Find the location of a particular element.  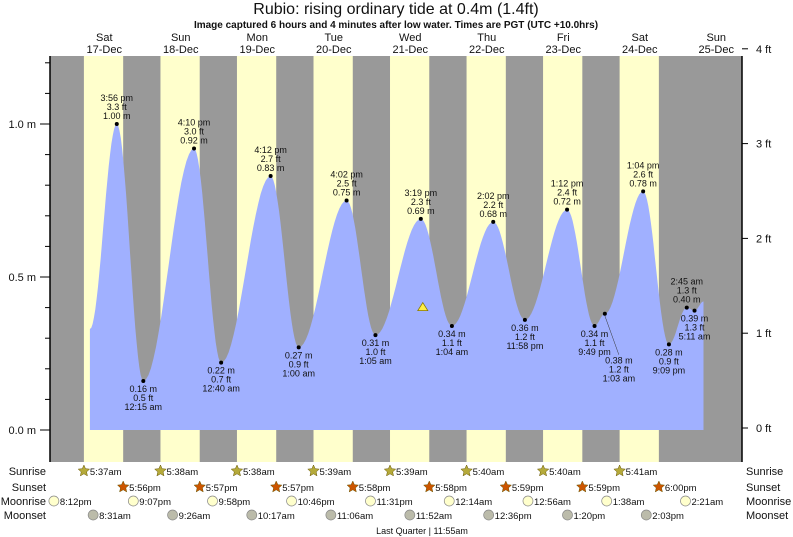

moonset-time: 1:20pm is located at coordinates (590, 516).